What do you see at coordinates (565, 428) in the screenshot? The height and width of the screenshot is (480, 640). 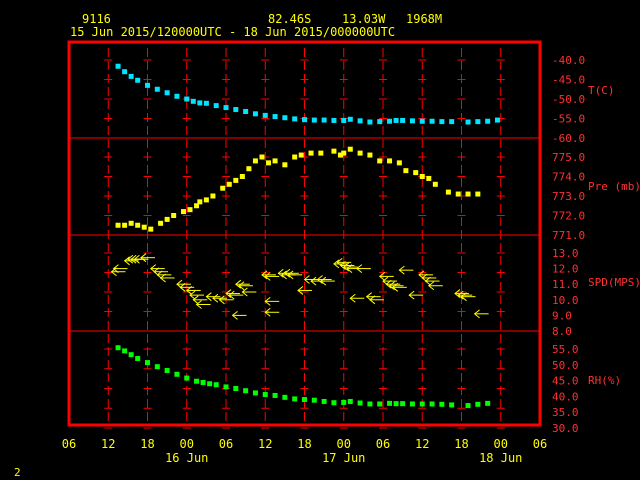 I see `humidity-tick-label: 30.0` at bounding box center [565, 428].